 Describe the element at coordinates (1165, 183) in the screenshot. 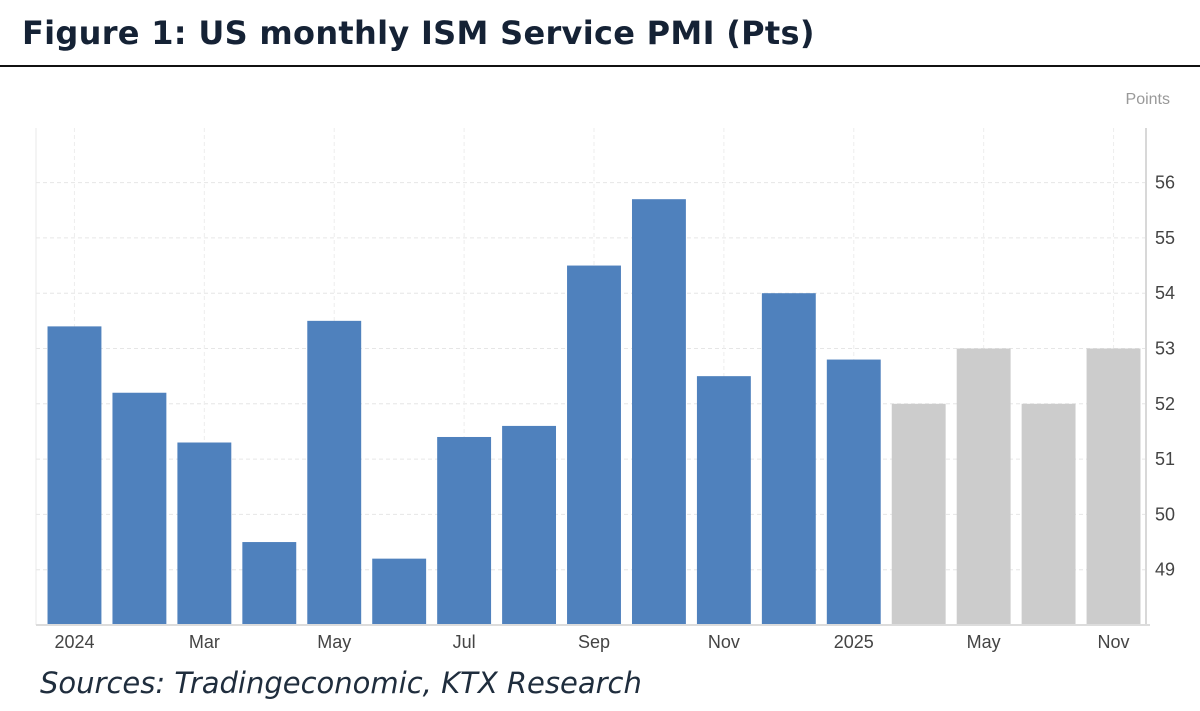

I see `y-tick-label: 56` at that location.